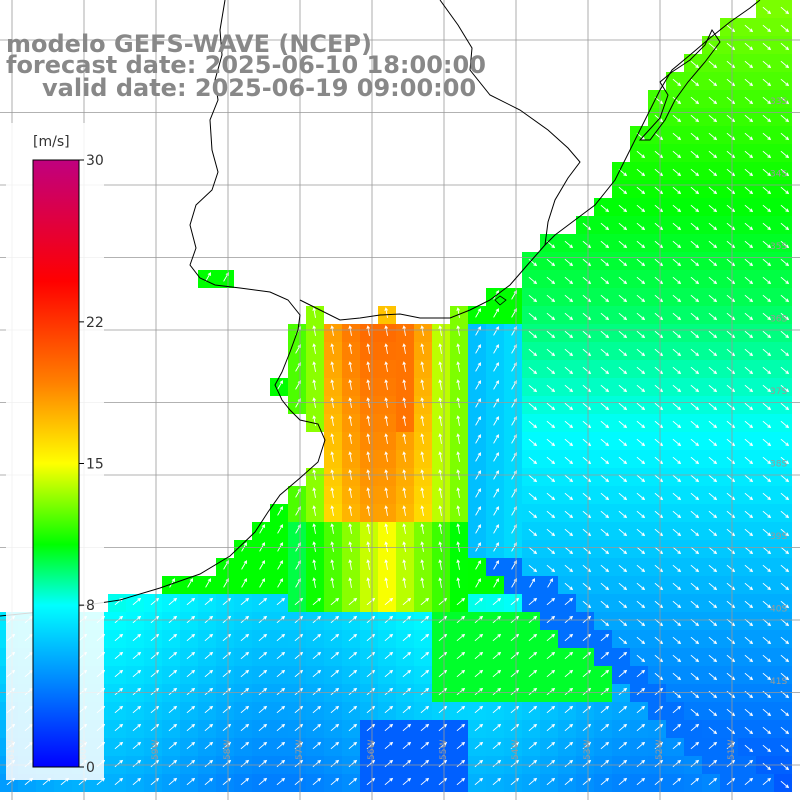 This screenshot has height=800, width=800. Describe the element at coordinates (652, 123) in the screenshot. I see `coastline-brazil` at that location.